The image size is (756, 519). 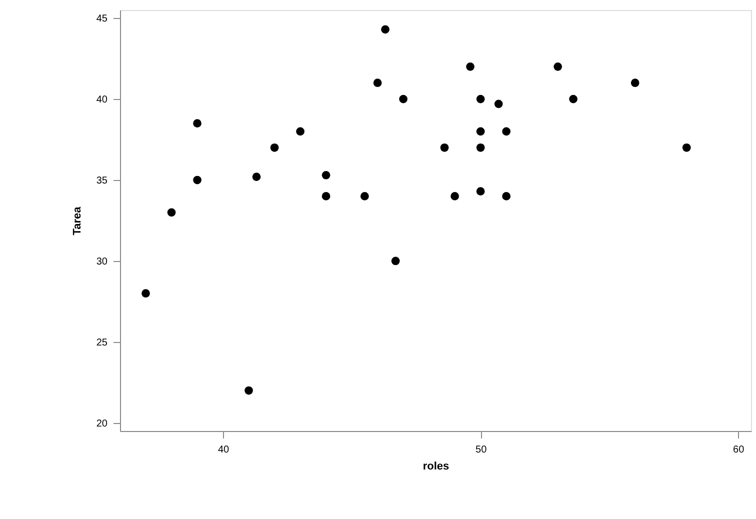 What do you see at coordinates (102, 181) in the screenshot?
I see `y-tick-label: 35` at bounding box center [102, 181].